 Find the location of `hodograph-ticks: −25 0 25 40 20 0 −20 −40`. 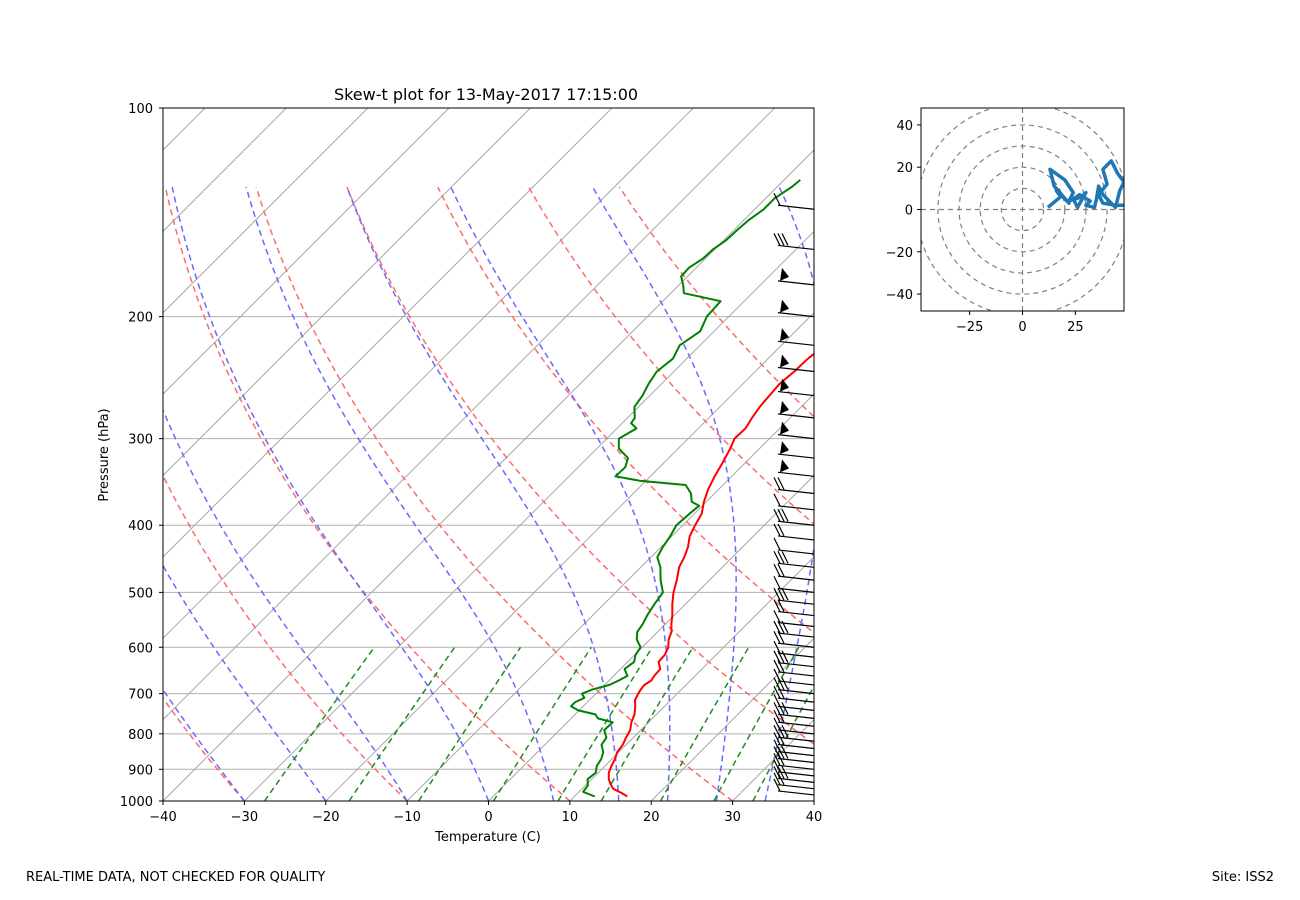

hodograph-ticks: −25 0 25 40 20 0 −20 −40 is located at coordinates (985, 227).